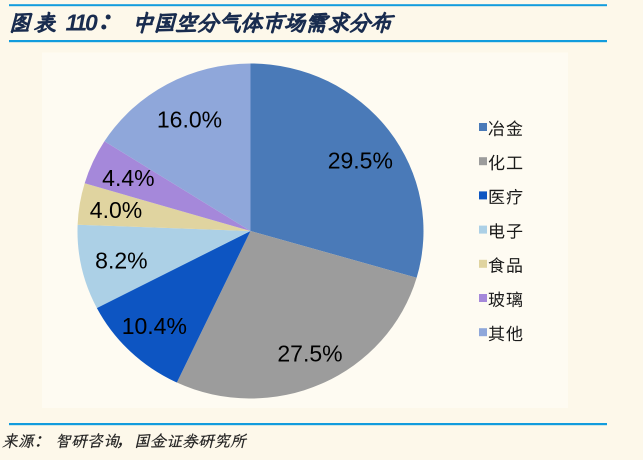  I want to click on svg-text: 8.2%, so click(121, 261).